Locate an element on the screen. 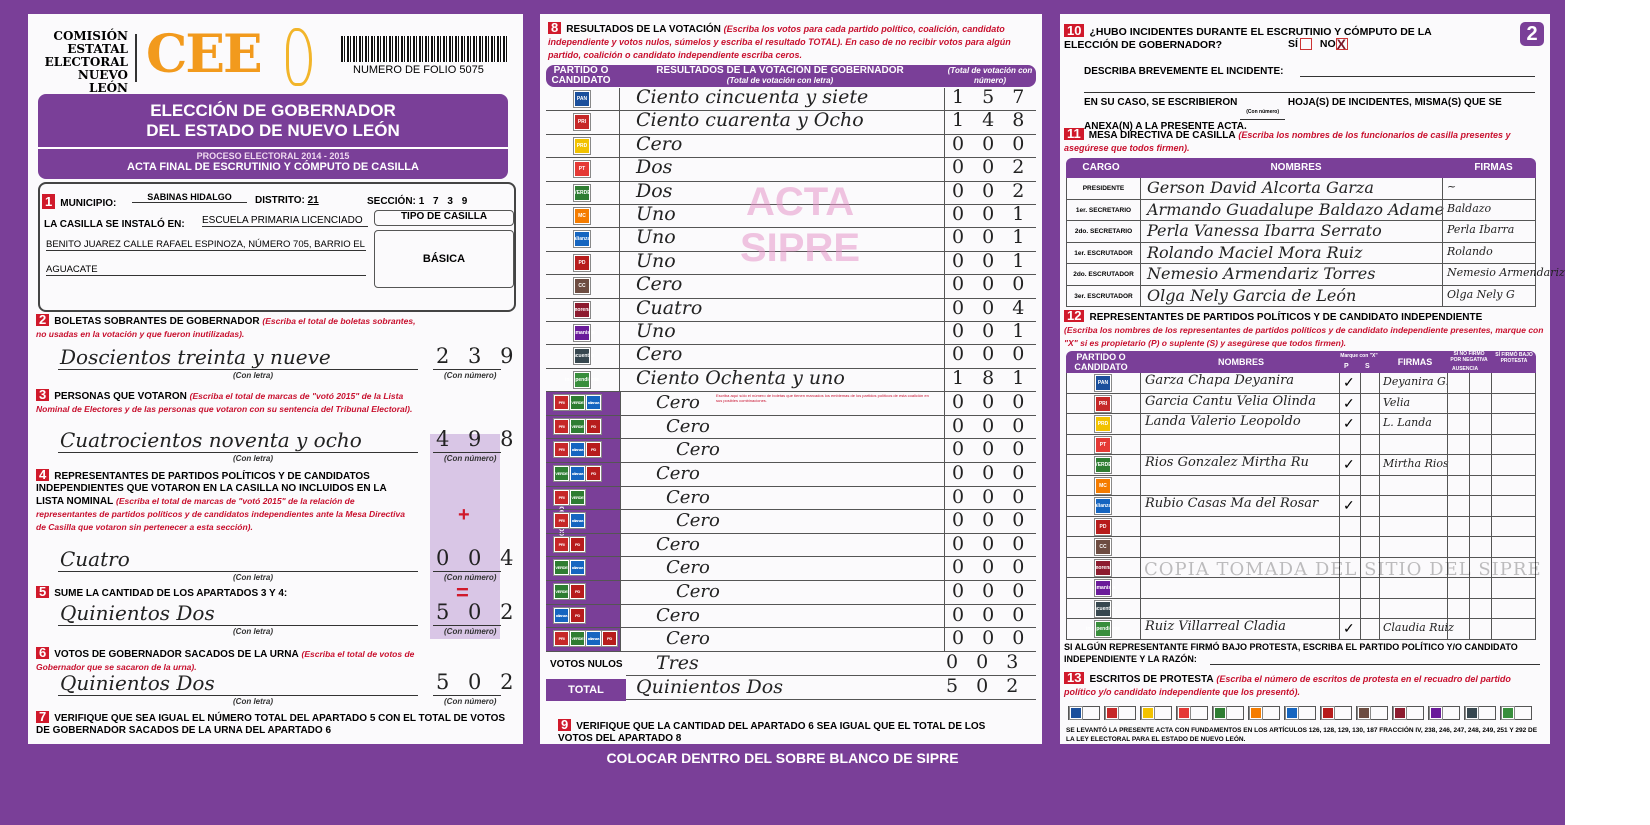  seccion-value: 1 7 3 9 is located at coordinates (444, 201).